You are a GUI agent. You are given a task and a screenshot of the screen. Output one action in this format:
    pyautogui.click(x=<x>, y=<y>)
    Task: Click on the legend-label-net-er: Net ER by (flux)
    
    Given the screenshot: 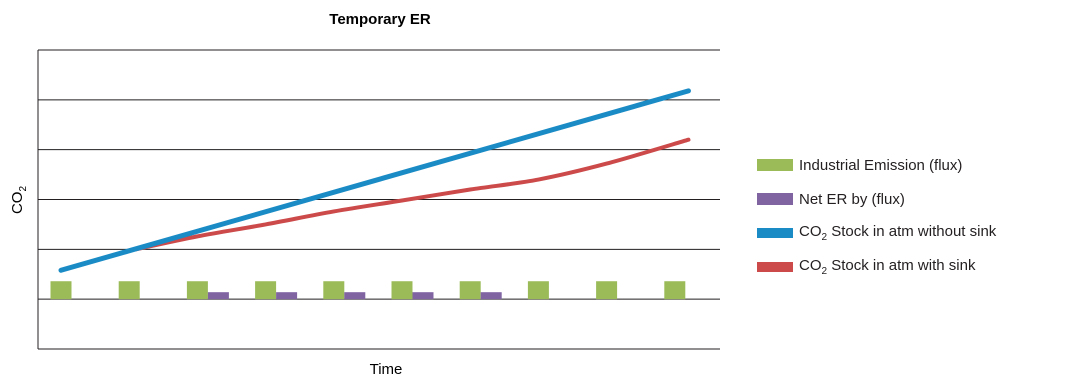 What is the action you would take?
    pyautogui.click(x=852, y=199)
    